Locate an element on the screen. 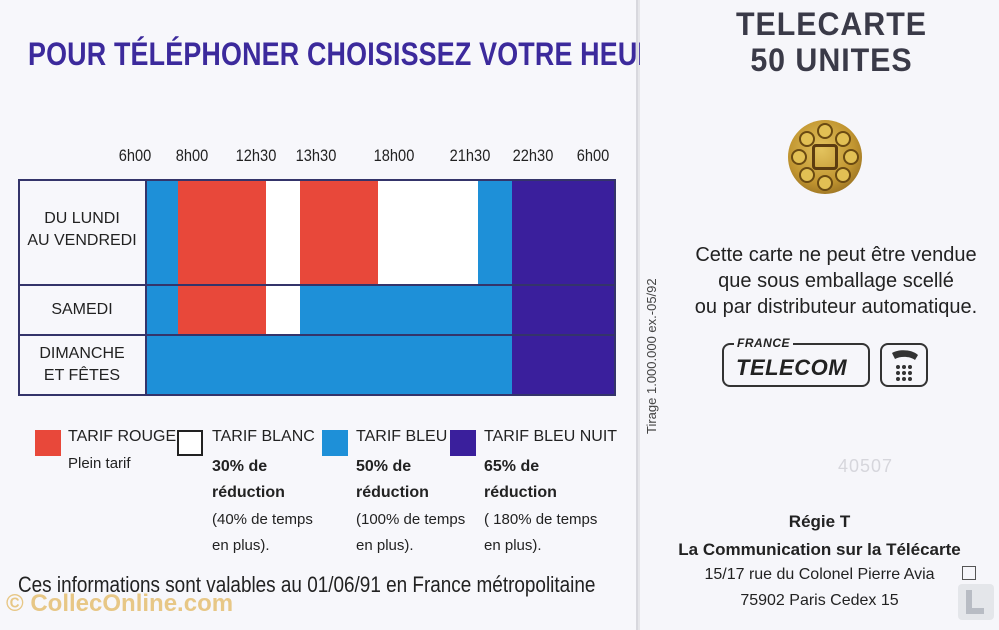 This screenshot has width=999, height=630. time-label: 18h00 is located at coordinates (394, 155).